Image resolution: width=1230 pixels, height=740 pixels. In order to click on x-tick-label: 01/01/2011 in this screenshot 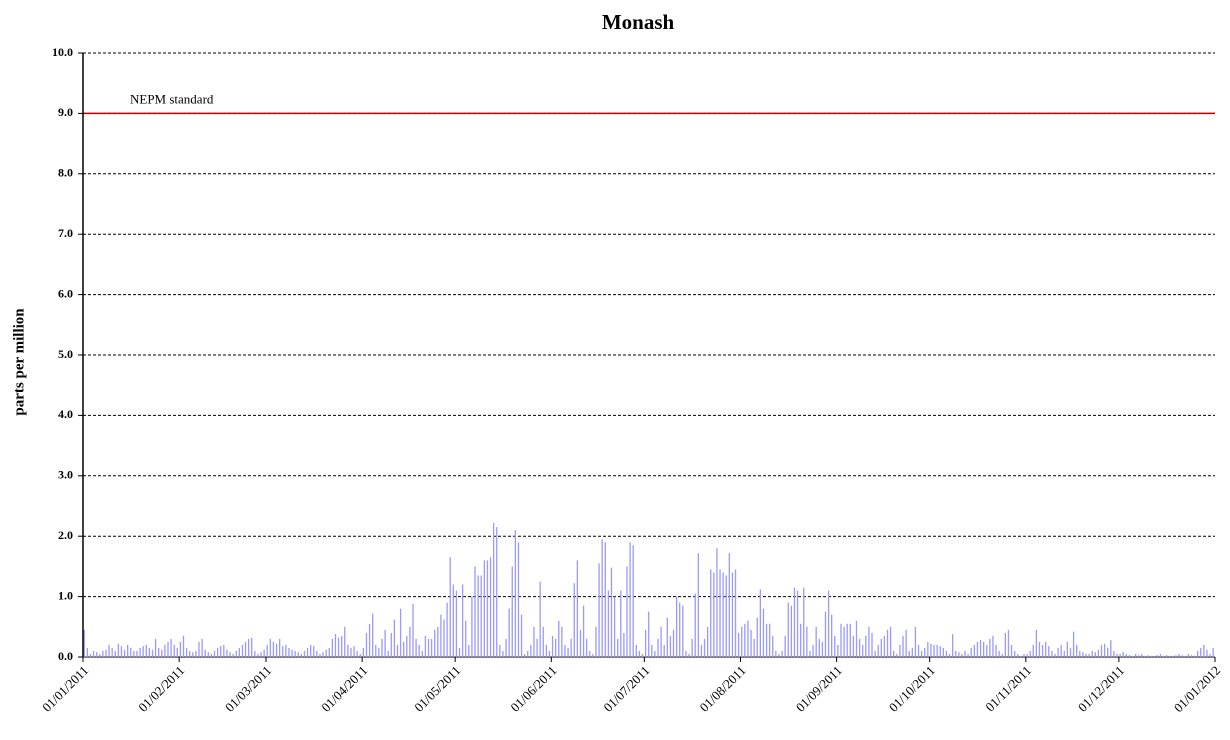, I will do `click(65, 689)`.